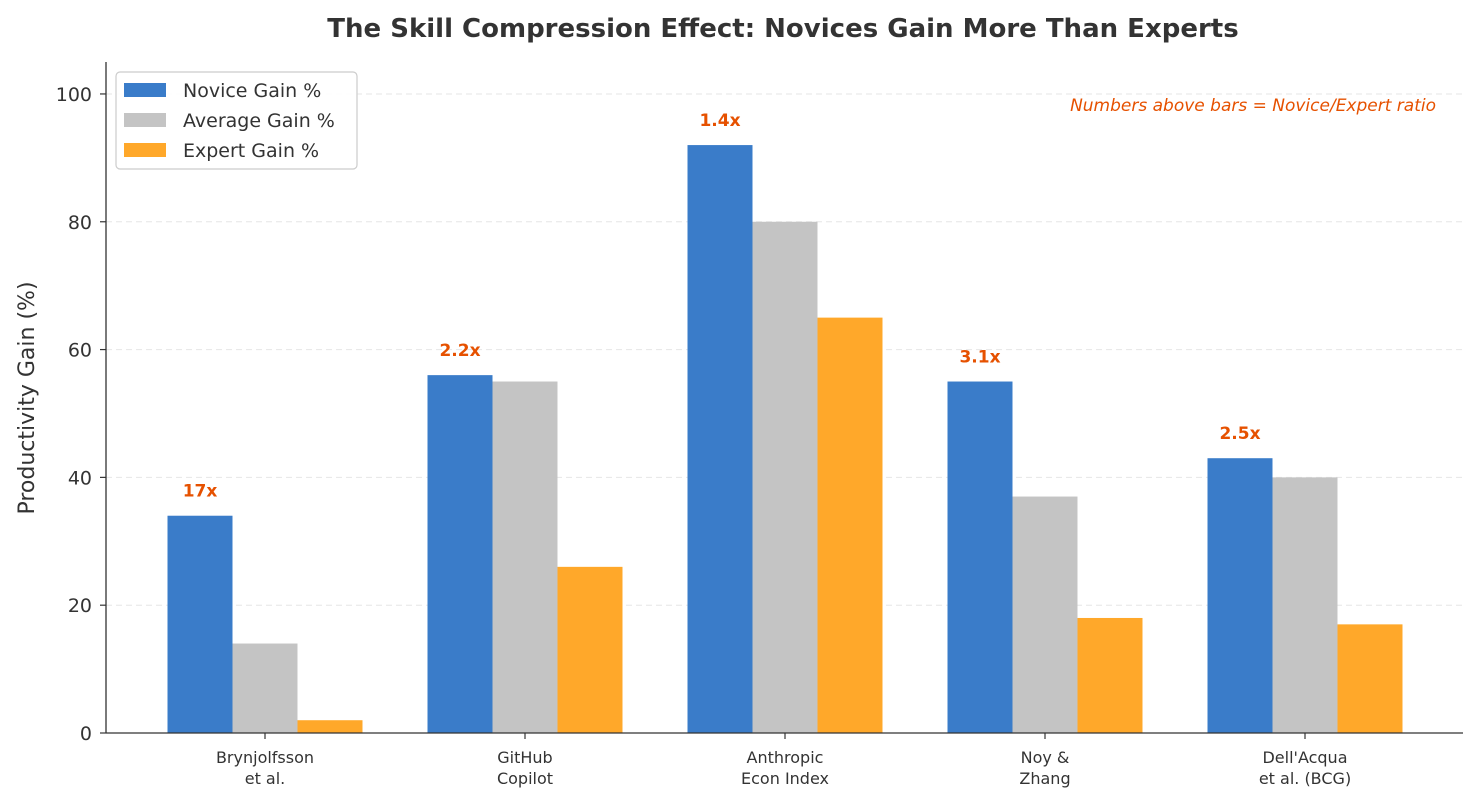 The image size is (1477, 804). Describe the element at coordinates (74, 95) in the screenshot. I see `y-tick-label: 100` at that location.